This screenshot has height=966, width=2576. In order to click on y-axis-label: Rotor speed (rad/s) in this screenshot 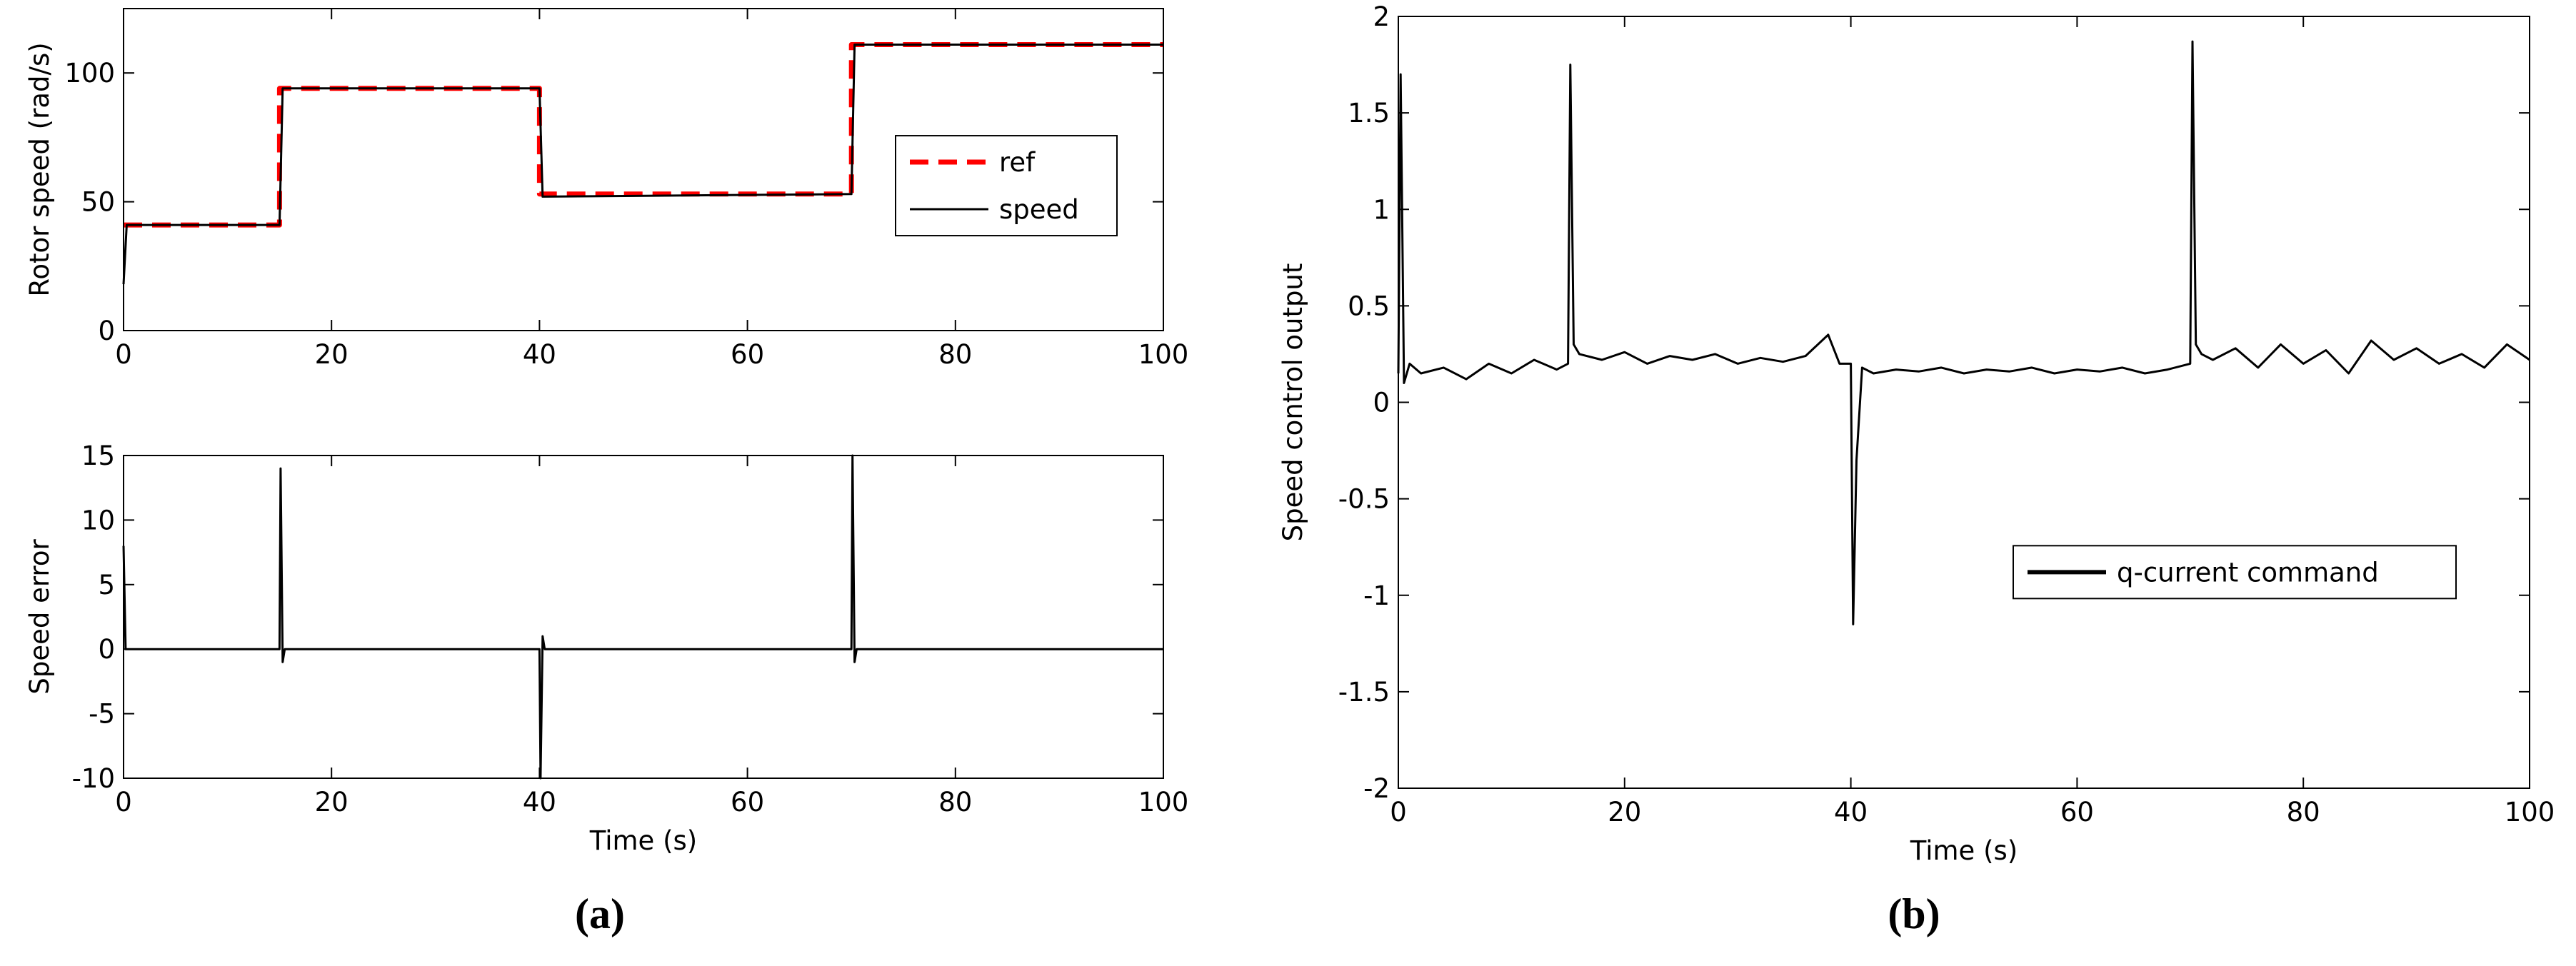, I will do `click(39, 169)`.